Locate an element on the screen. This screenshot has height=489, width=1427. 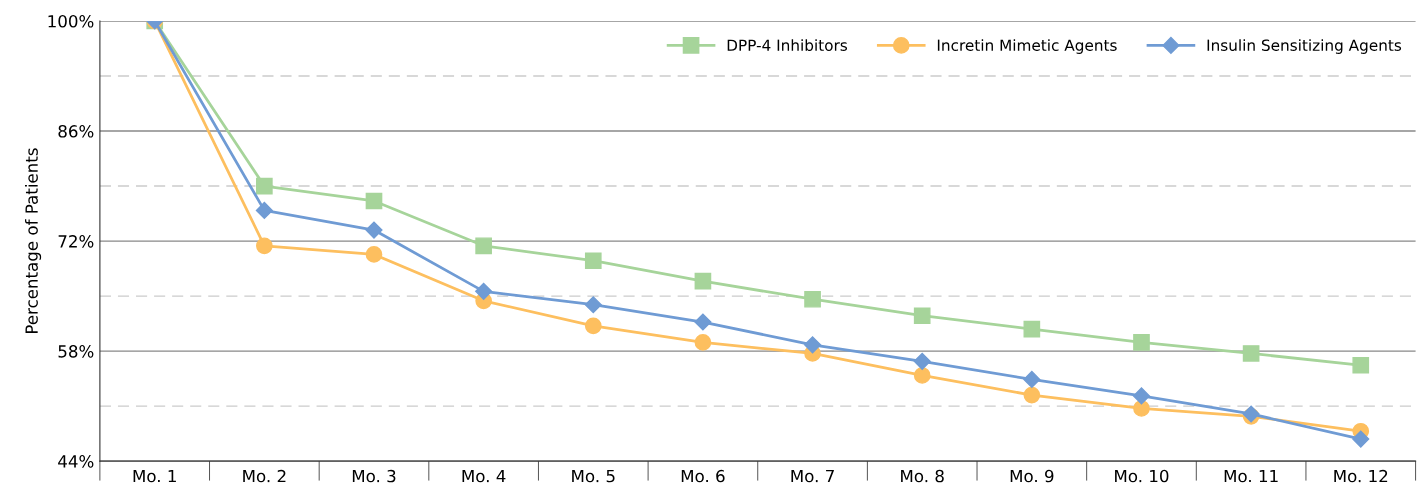
x-tick-label: Mo. 5 is located at coordinates (593, 476).